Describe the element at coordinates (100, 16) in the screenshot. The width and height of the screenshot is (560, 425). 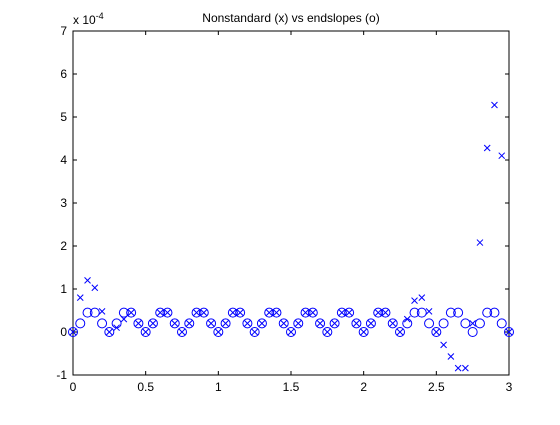
I see `exponent-power: -4` at that location.